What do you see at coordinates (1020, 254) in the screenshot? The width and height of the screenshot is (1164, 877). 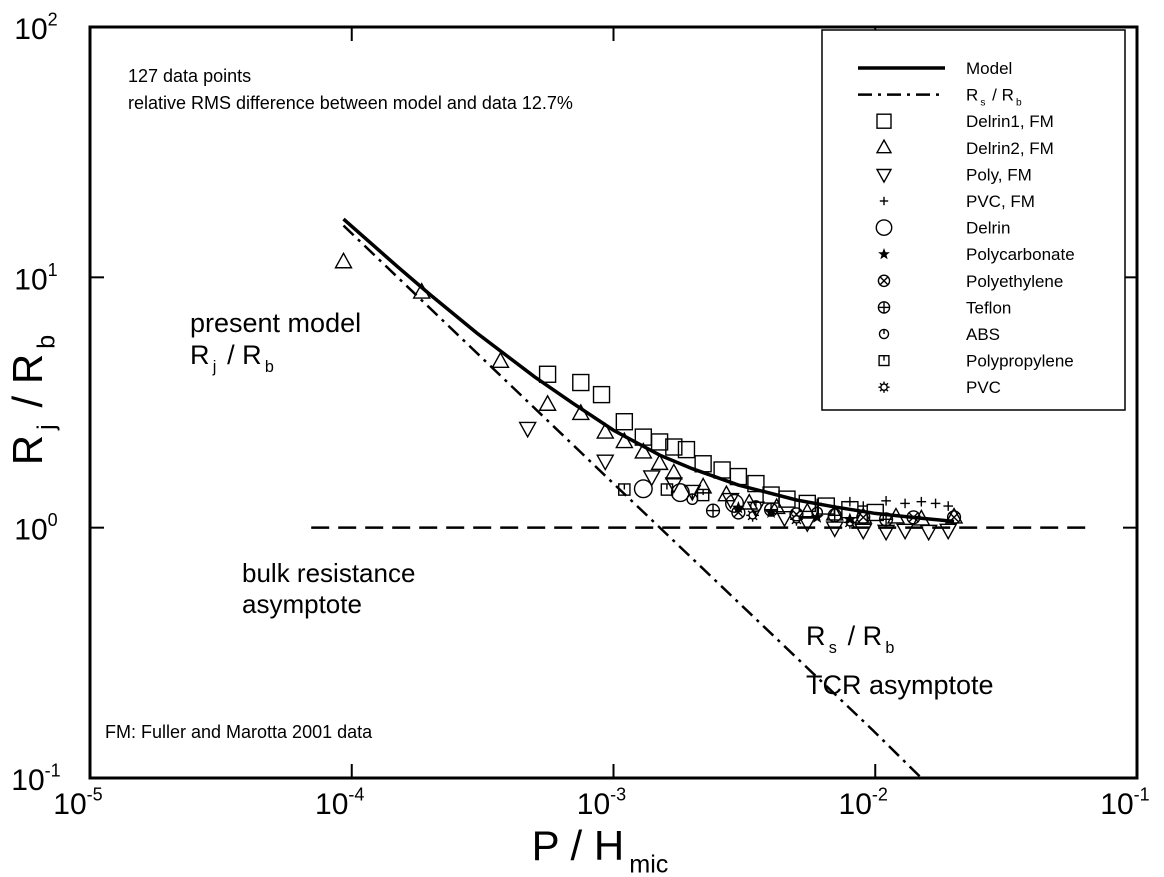 I see `legend-label: Polycarbonate` at bounding box center [1020, 254].